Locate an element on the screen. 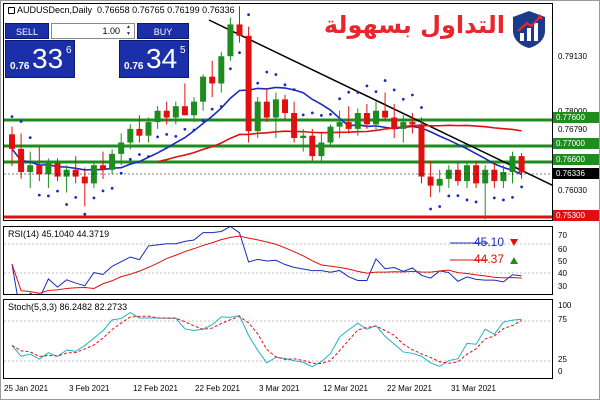 This screenshot has width=600, height=400. down-arrow-icon is located at coordinates (514, 242).